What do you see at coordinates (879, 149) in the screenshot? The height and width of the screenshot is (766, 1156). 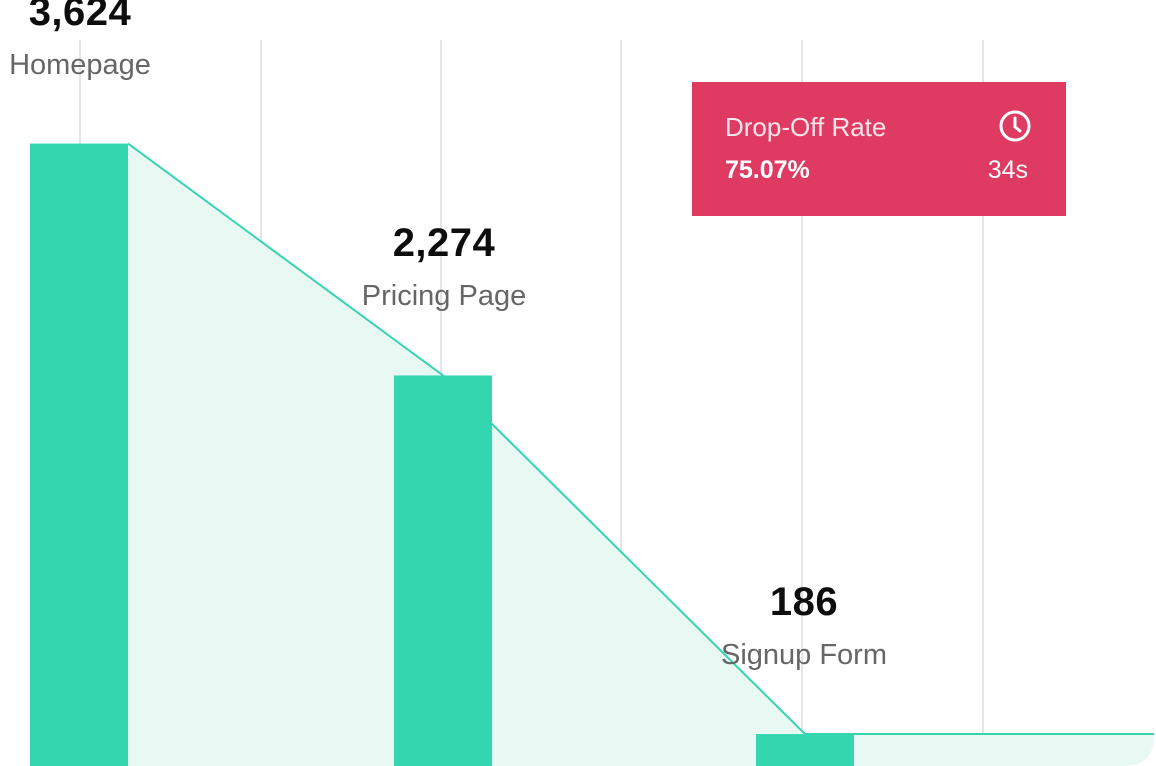 I see `dropoff-card: Drop-Off Rate 75.07% 34s` at bounding box center [879, 149].